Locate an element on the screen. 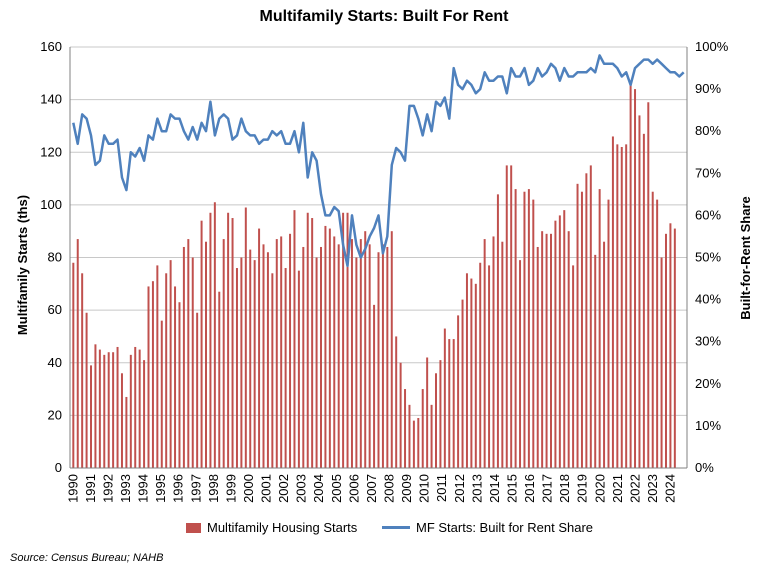 This screenshot has height=576, width=768. left-tick-label: 160 is located at coordinates (51, 46).